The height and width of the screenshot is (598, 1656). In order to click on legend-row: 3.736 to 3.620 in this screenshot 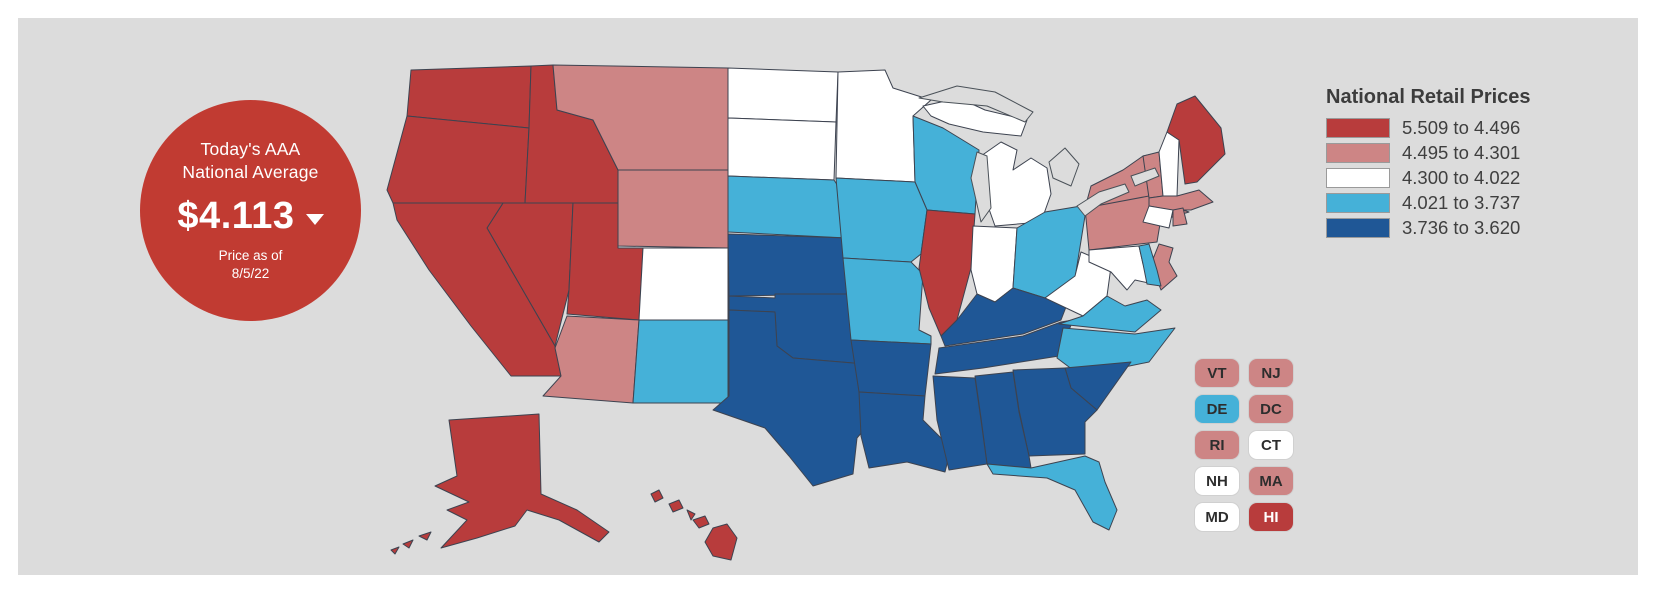, I will do `click(1423, 227)`.